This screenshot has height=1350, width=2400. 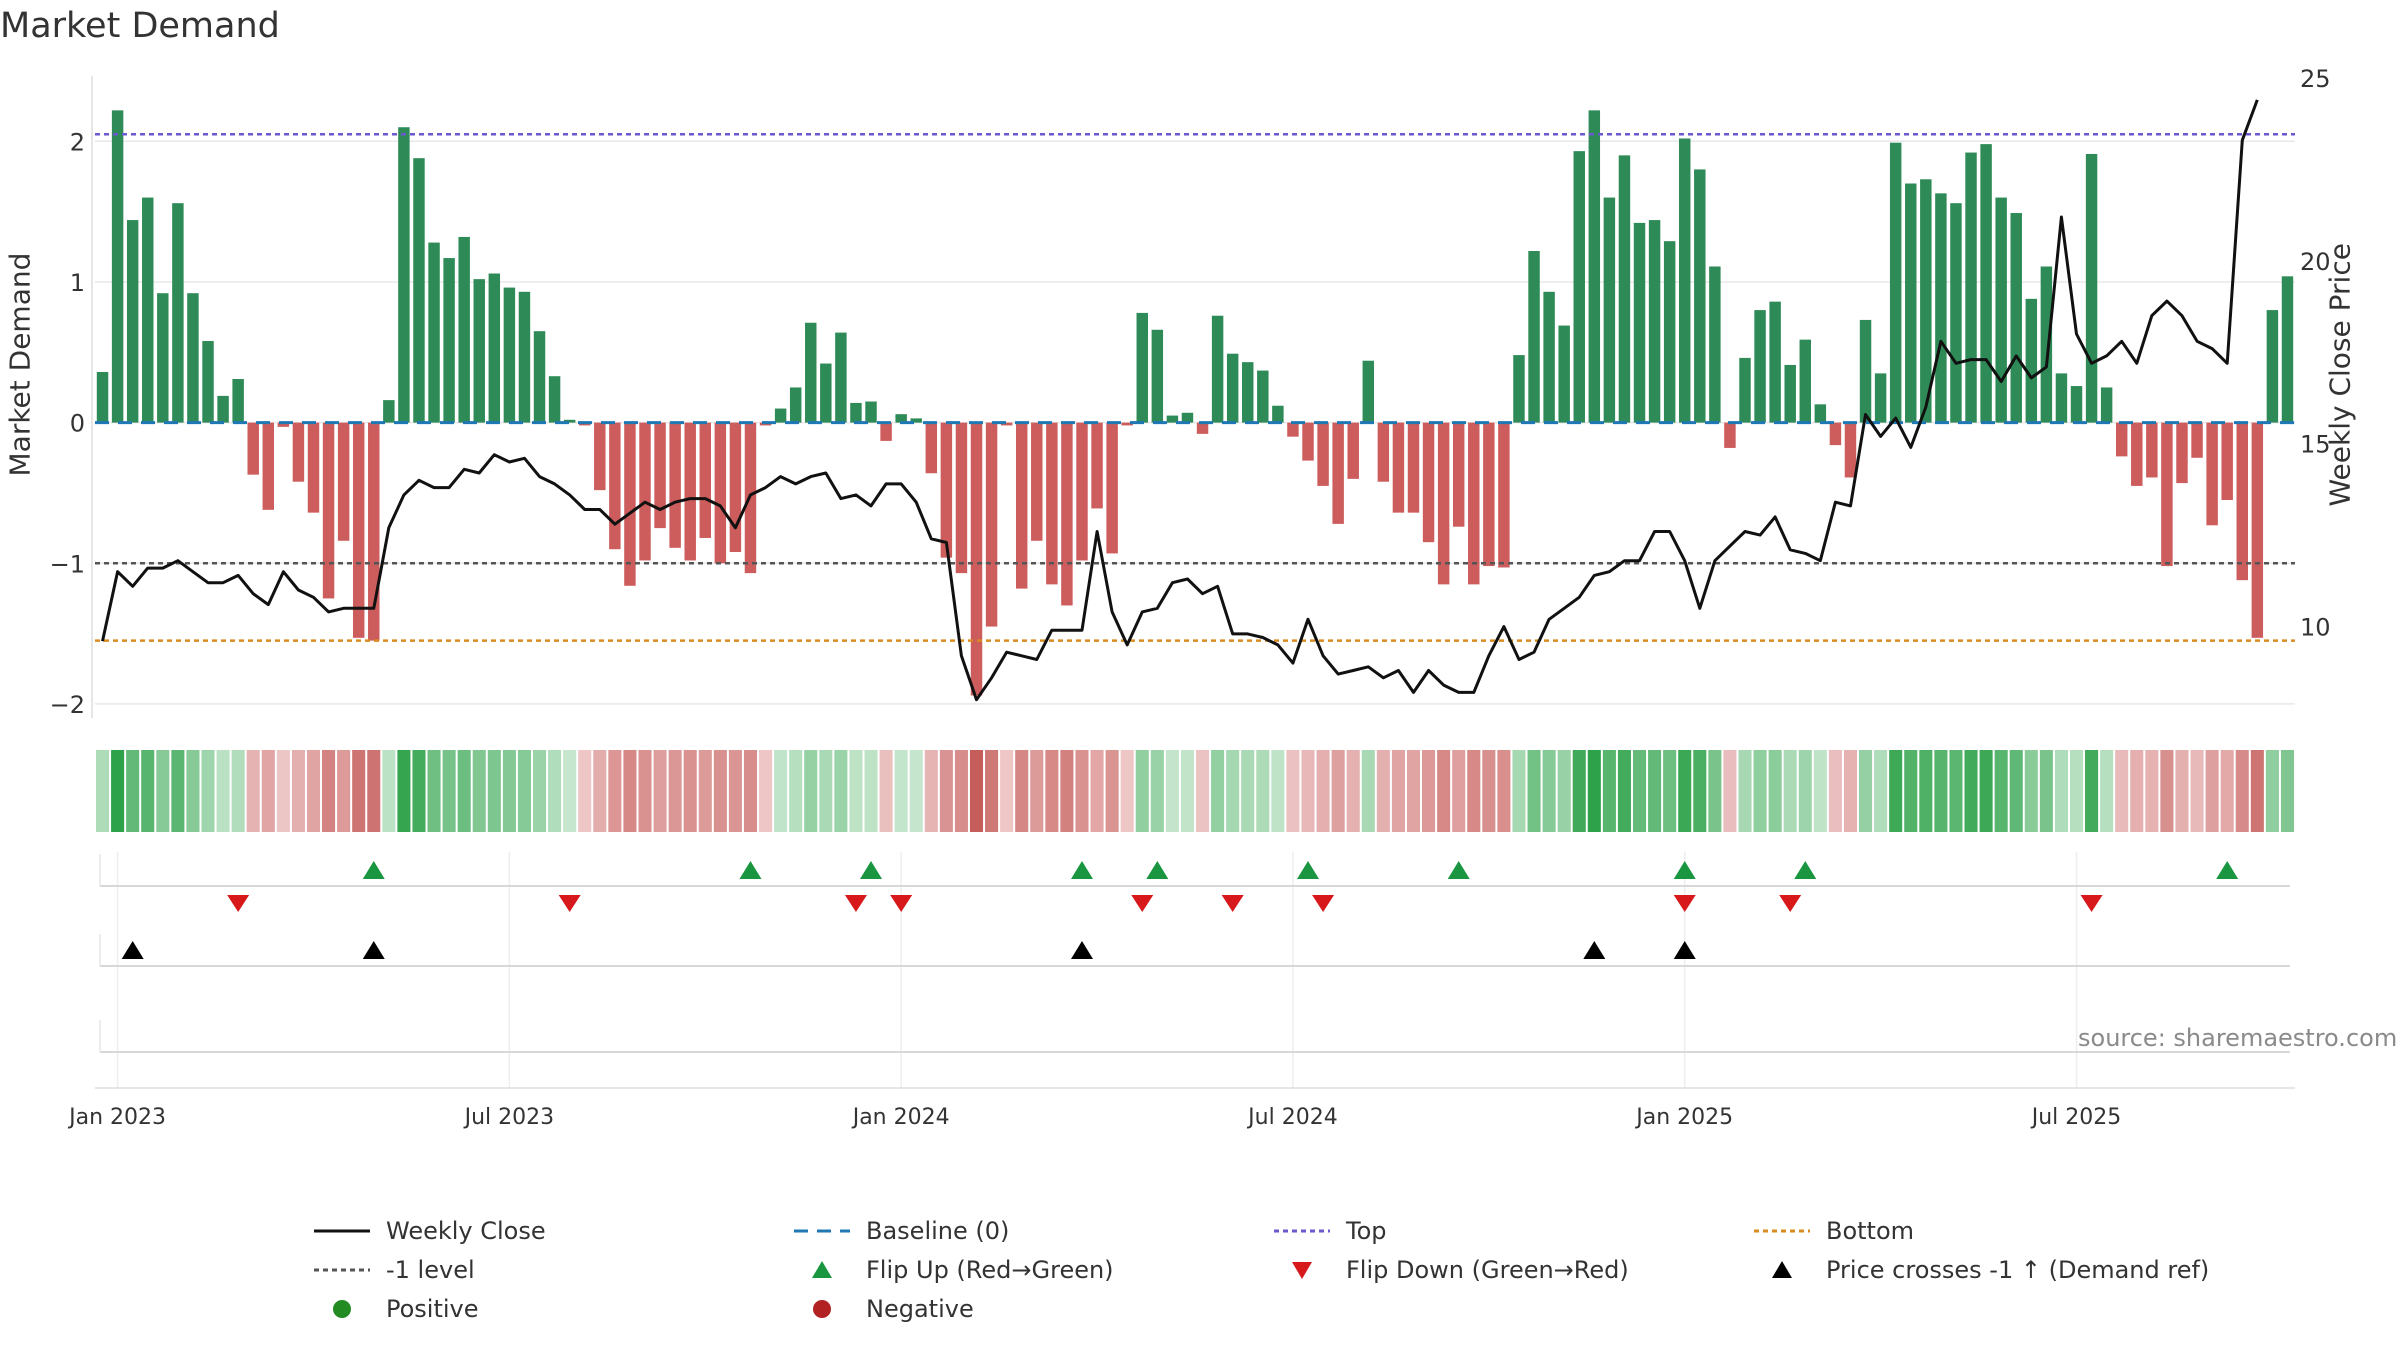 What do you see at coordinates (67, 564) in the screenshot?
I see `y-tick-label: −1` at bounding box center [67, 564].